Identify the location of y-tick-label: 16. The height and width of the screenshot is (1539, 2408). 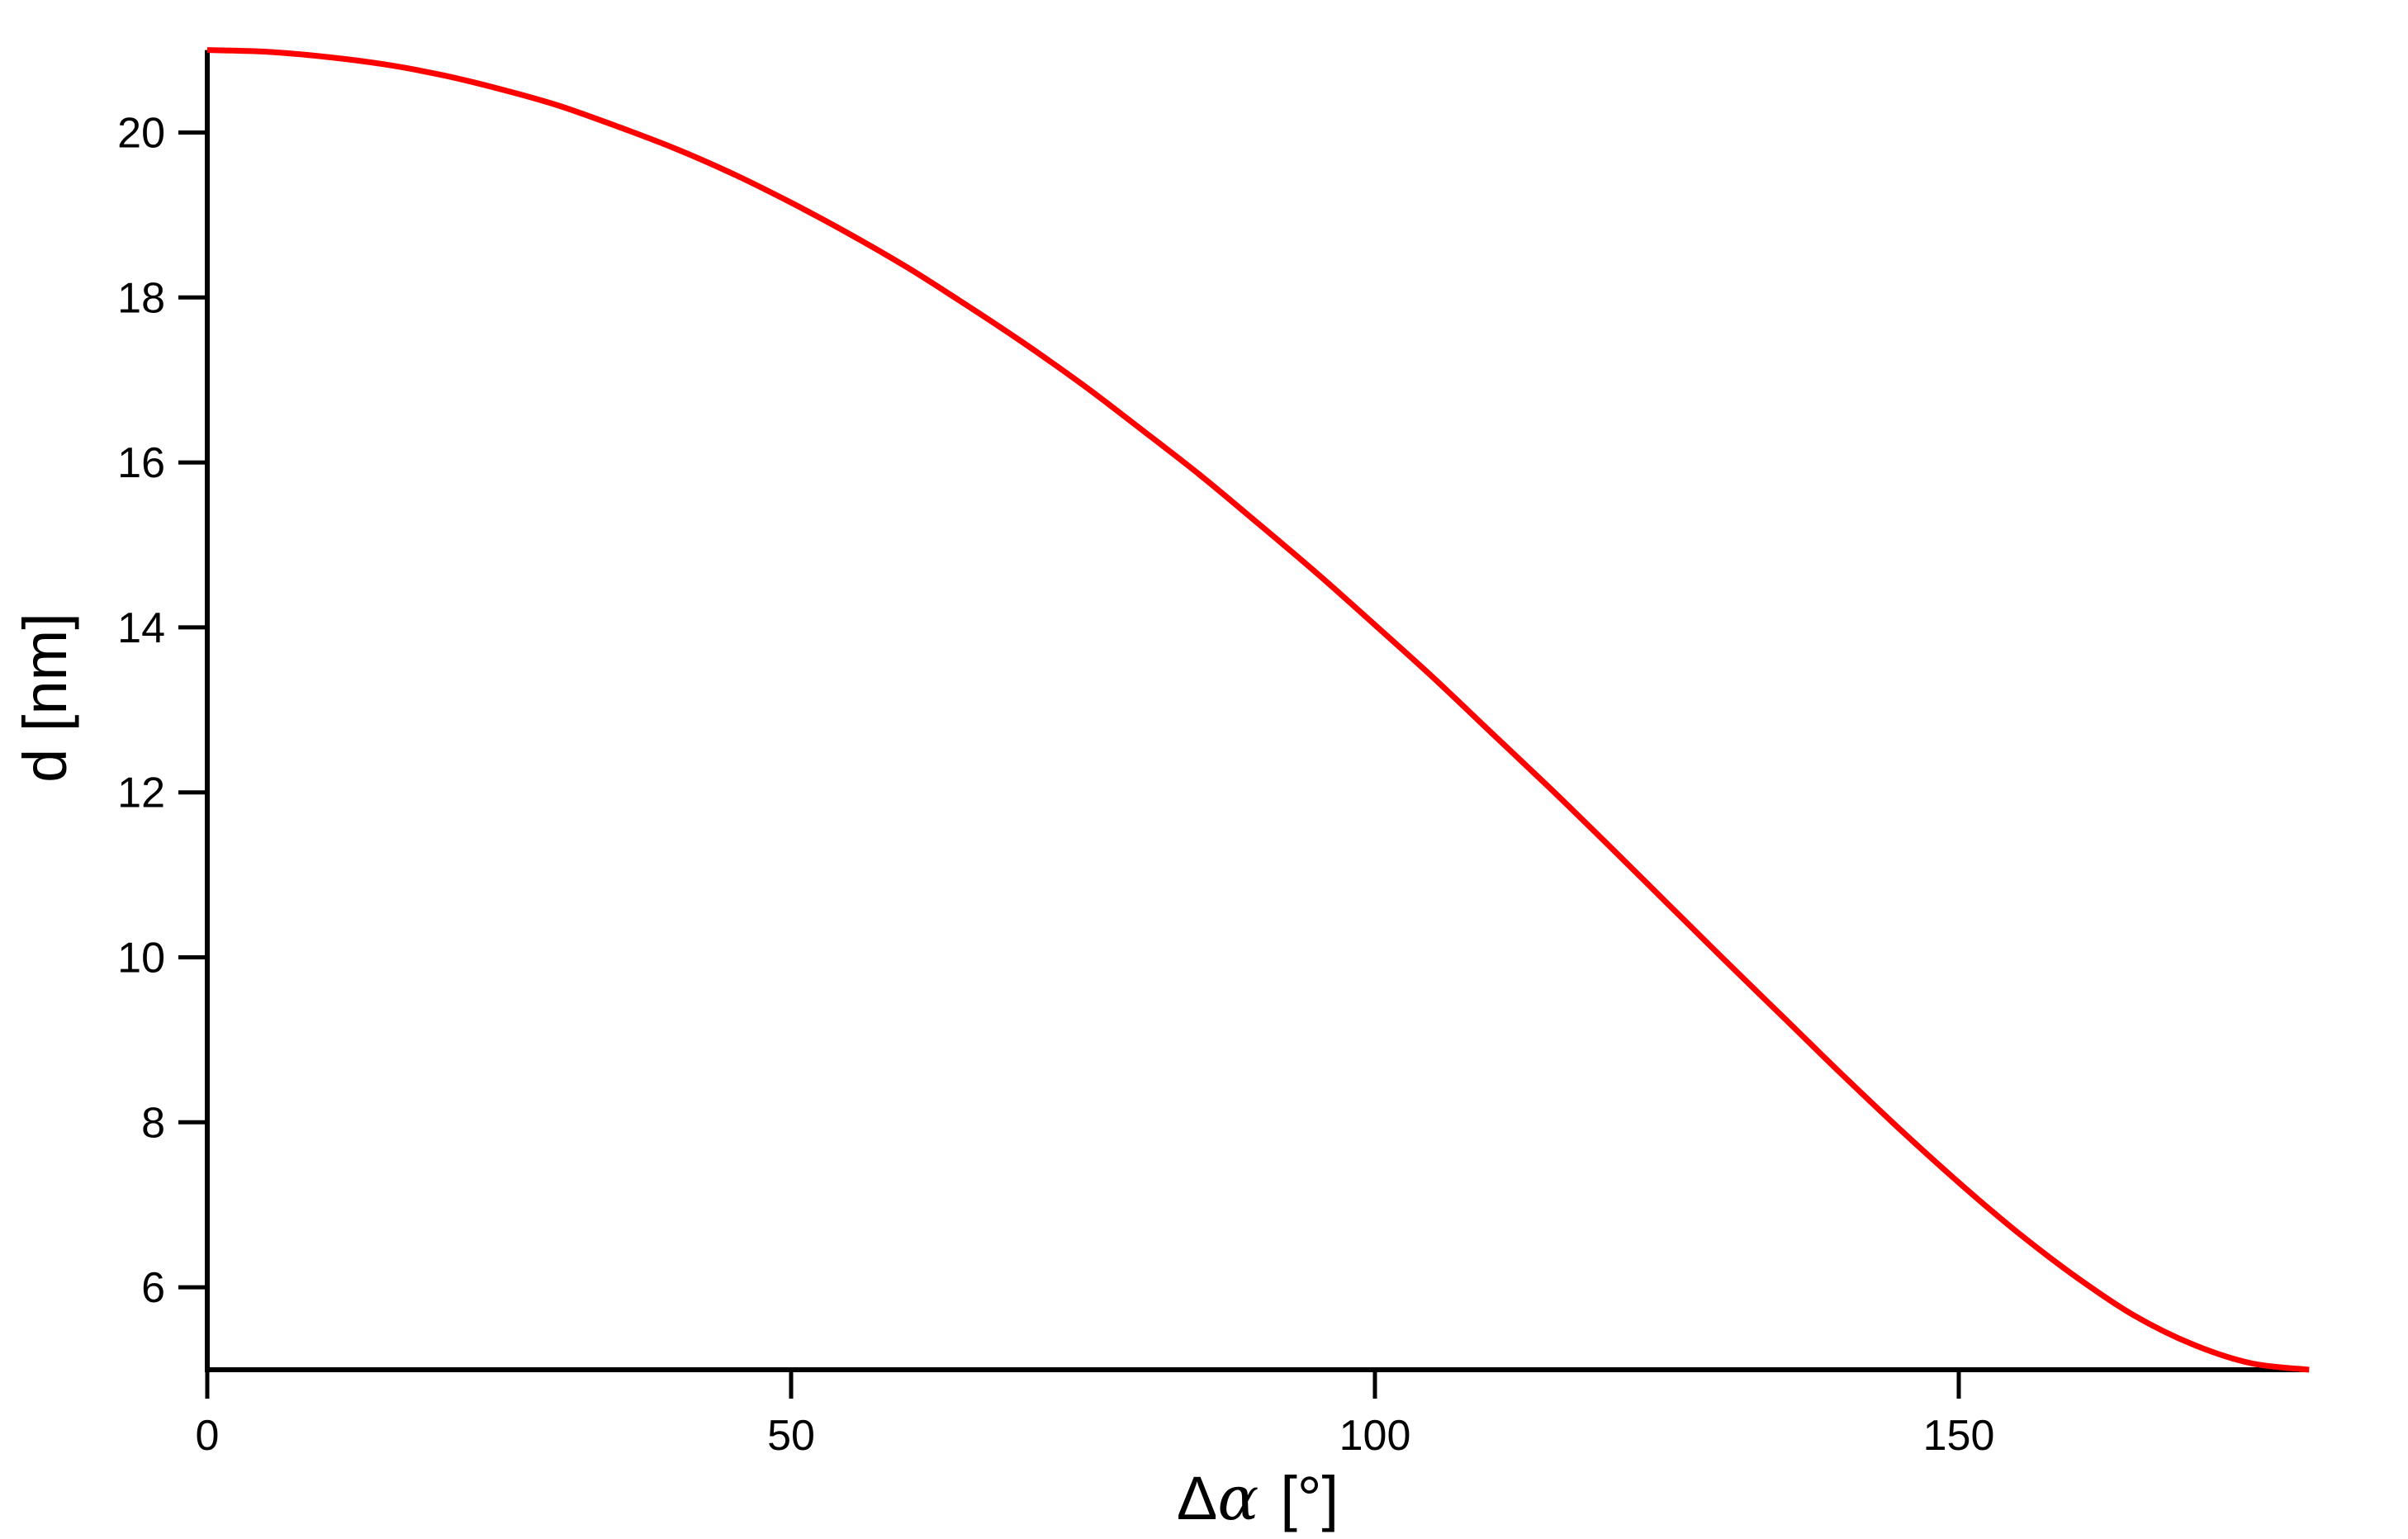
(141, 463).